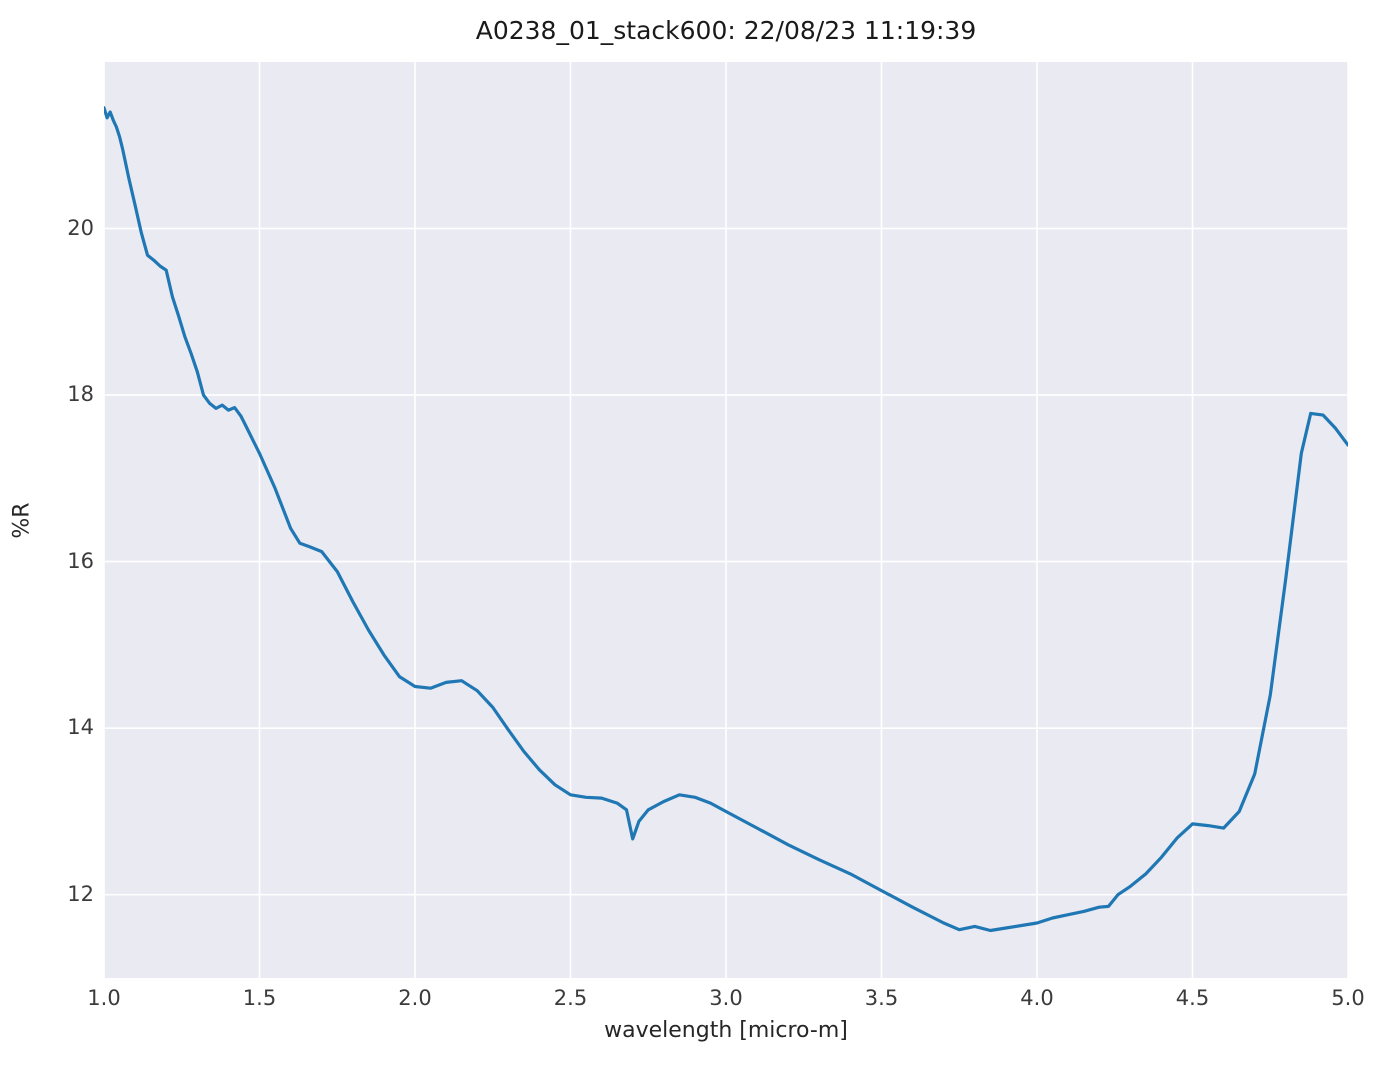 Image resolution: width=1386 pixels, height=1069 pixels. Describe the element at coordinates (570, 998) in the screenshot. I see `x-tick-label: 2.5` at that location.